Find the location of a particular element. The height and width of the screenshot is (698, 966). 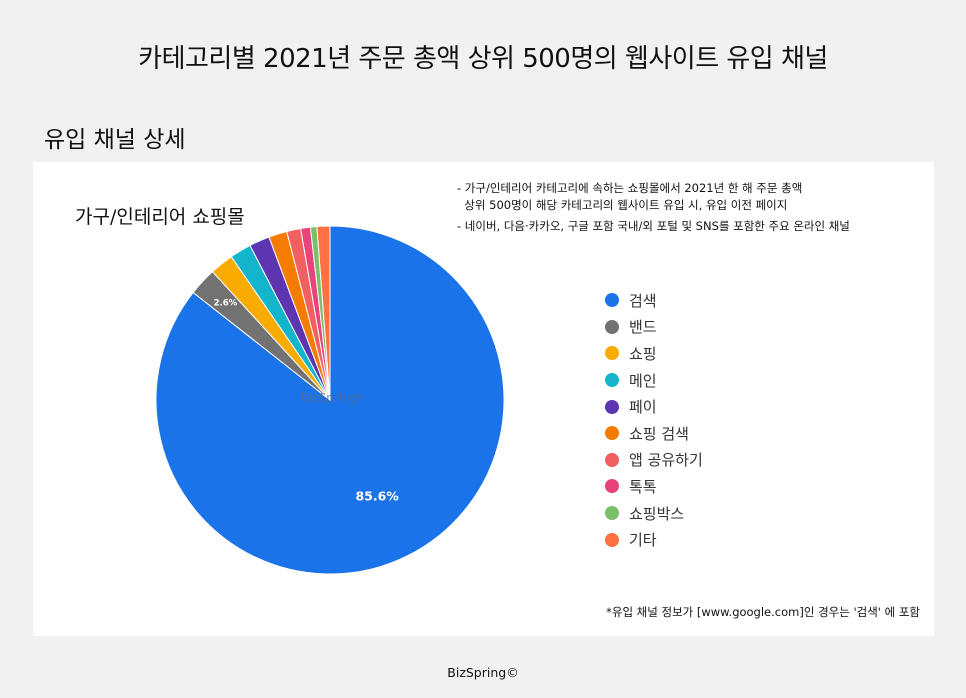

legend-item: 쇼핑 검색 is located at coordinates (654, 433).